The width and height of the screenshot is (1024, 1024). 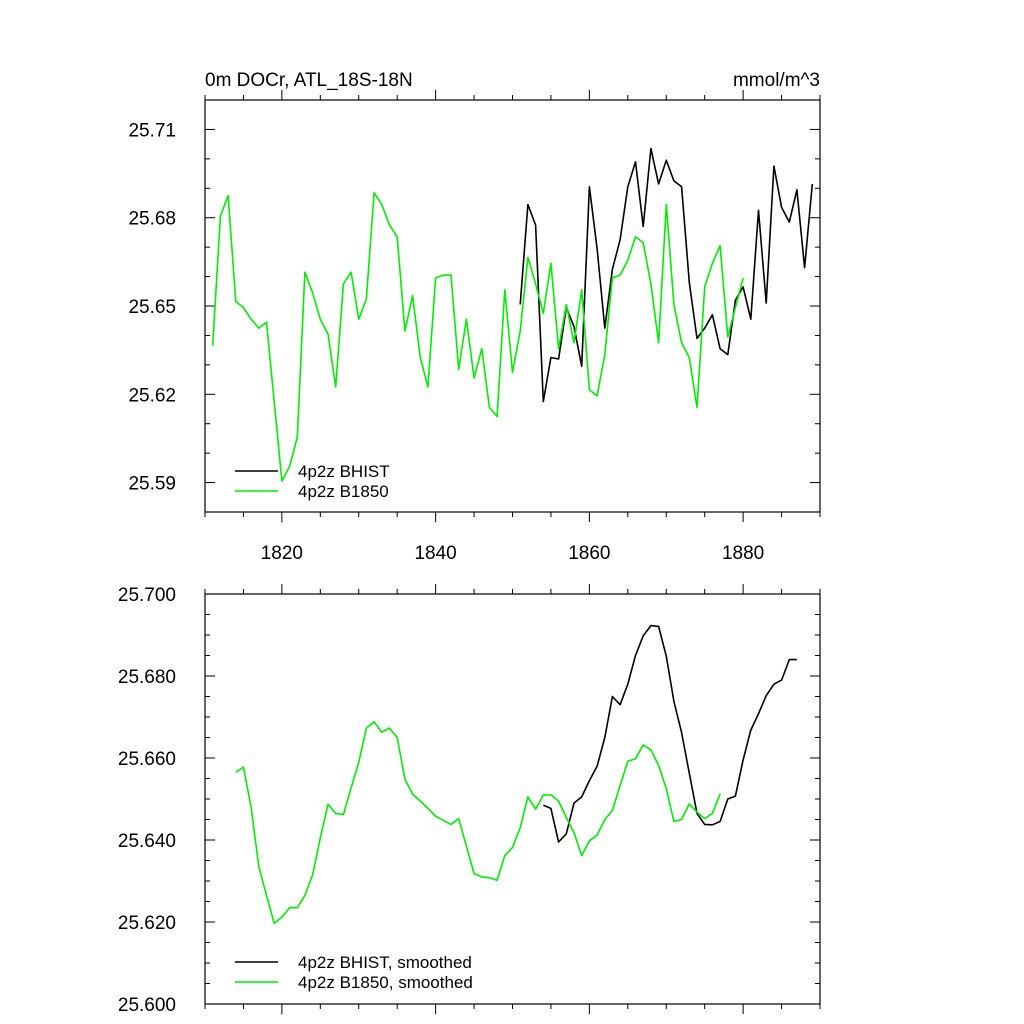 What do you see at coordinates (147, 923) in the screenshot?
I see `y-tick-label: 25.620` at bounding box center [147, 923].